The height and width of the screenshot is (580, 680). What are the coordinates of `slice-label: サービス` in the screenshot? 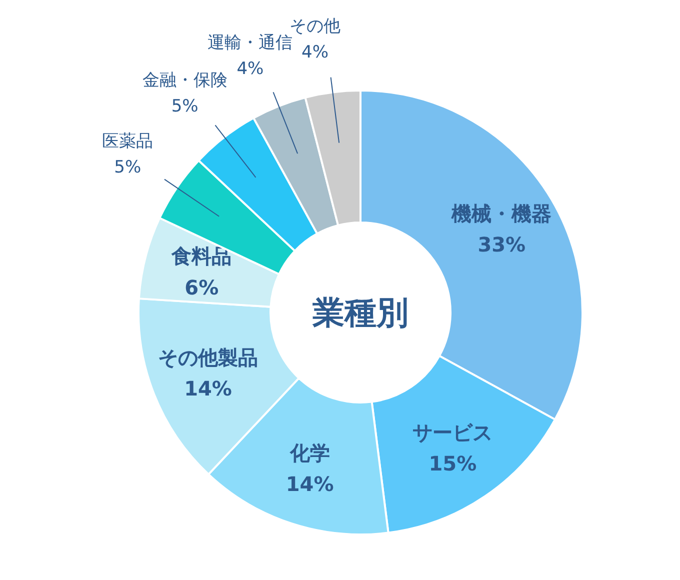 It's located at (452, 432).